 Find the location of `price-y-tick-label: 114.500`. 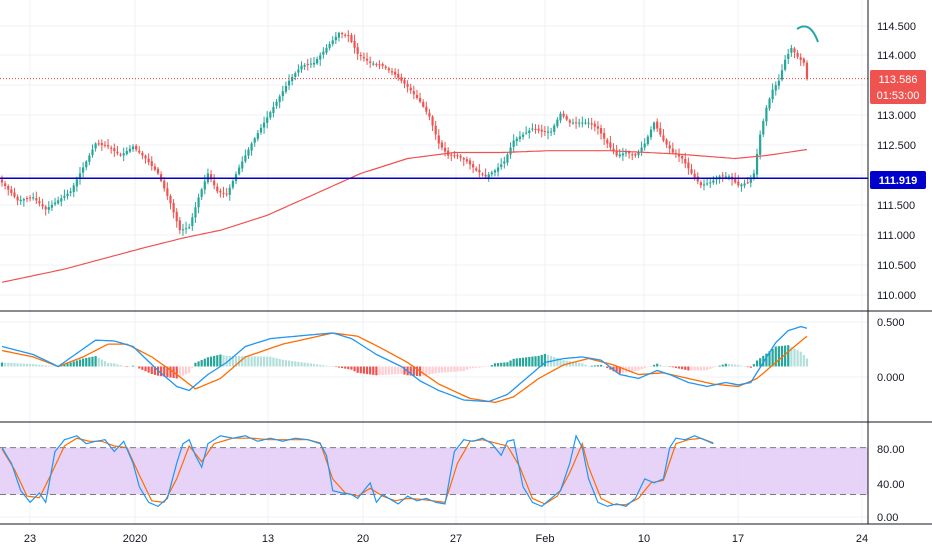

price-y-tick-label: 114.500 is located at coordinates (896, 27).